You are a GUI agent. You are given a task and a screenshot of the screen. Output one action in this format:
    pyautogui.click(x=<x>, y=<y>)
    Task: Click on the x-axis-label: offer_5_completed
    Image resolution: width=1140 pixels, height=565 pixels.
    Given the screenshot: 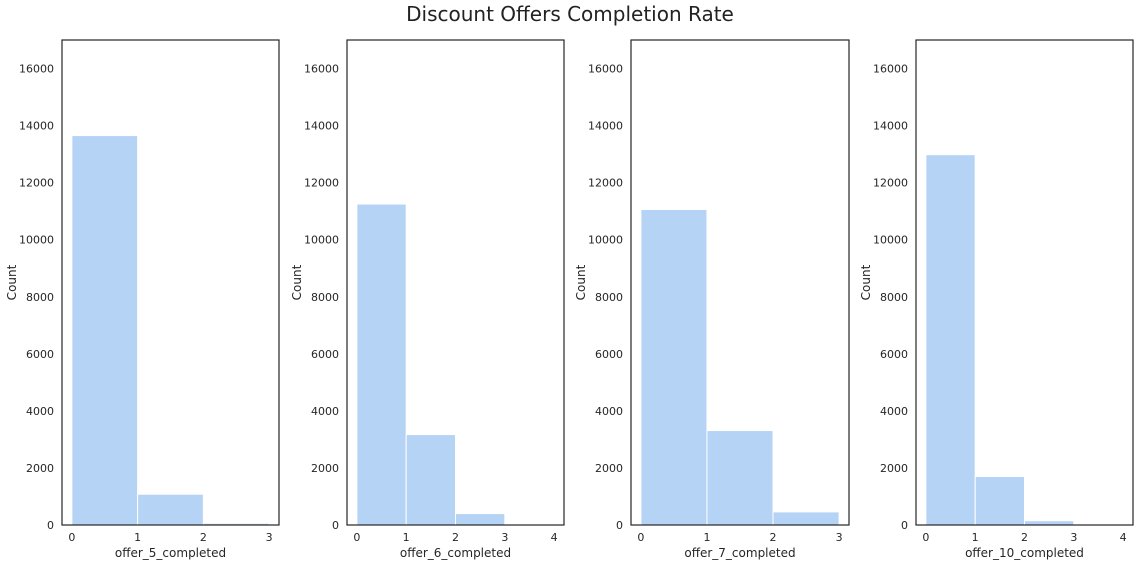 What is the action you would take?
    pyautogui.click(x=170, y=553)
    